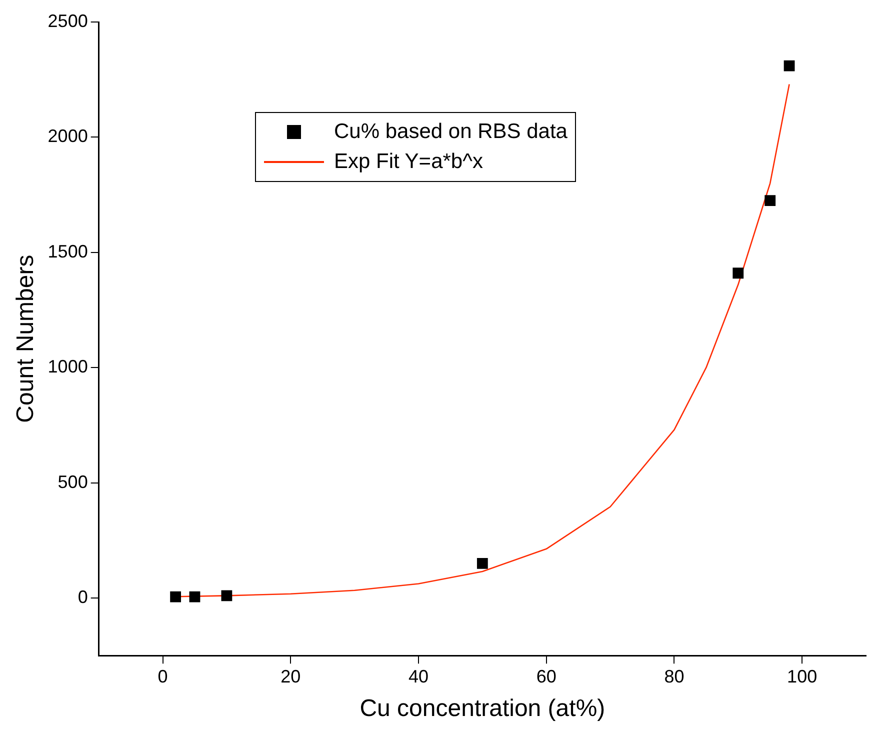  Describe the element at coordinates (68, 366) in the screenshot. I see `y-tick-label: 1000` at that location.